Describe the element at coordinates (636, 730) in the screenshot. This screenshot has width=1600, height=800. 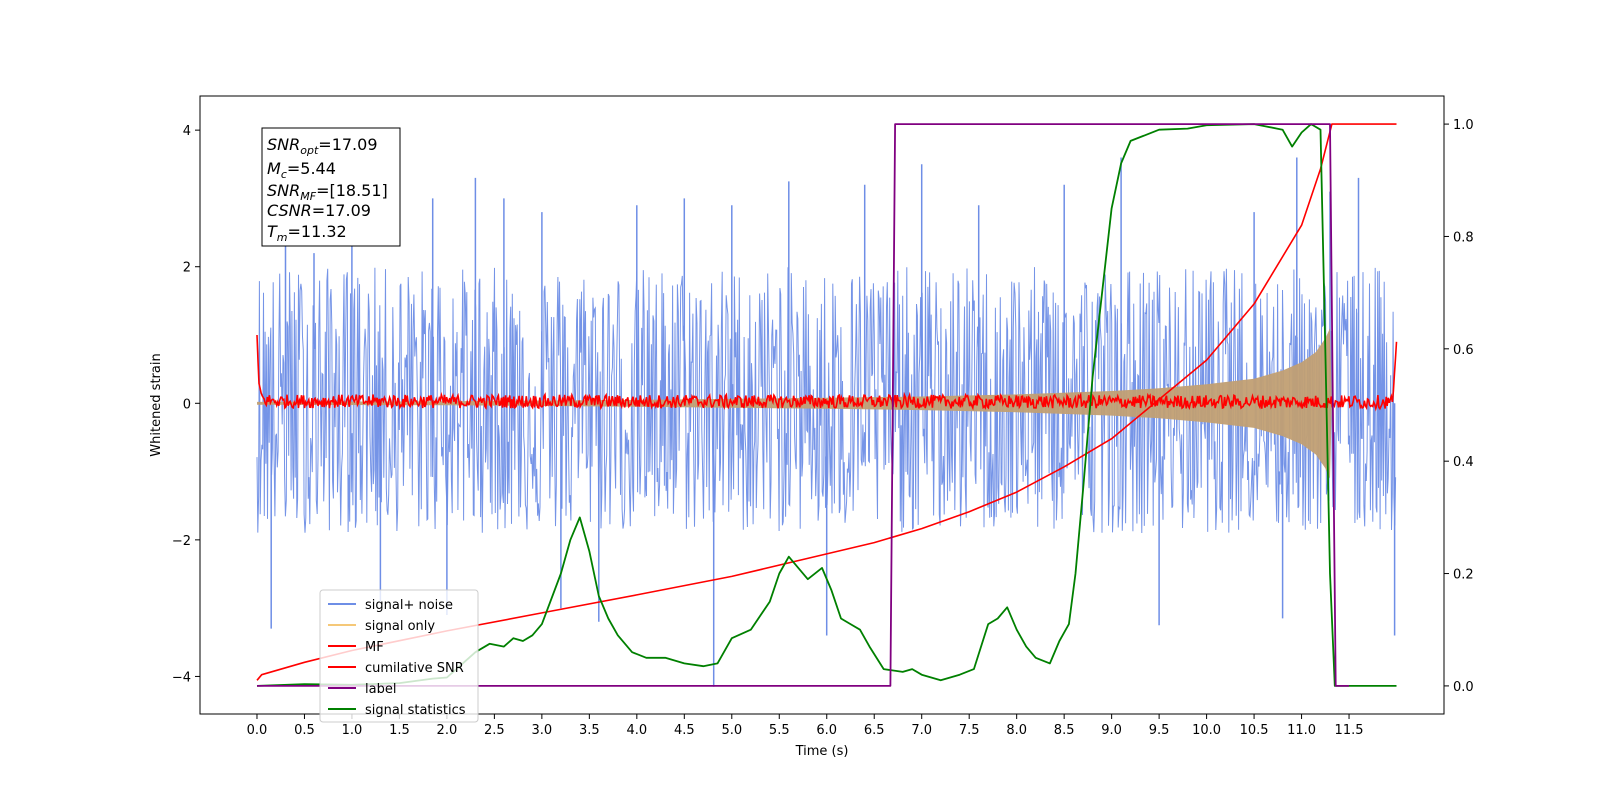
I see `x-tick-label: 4.0` at that location.